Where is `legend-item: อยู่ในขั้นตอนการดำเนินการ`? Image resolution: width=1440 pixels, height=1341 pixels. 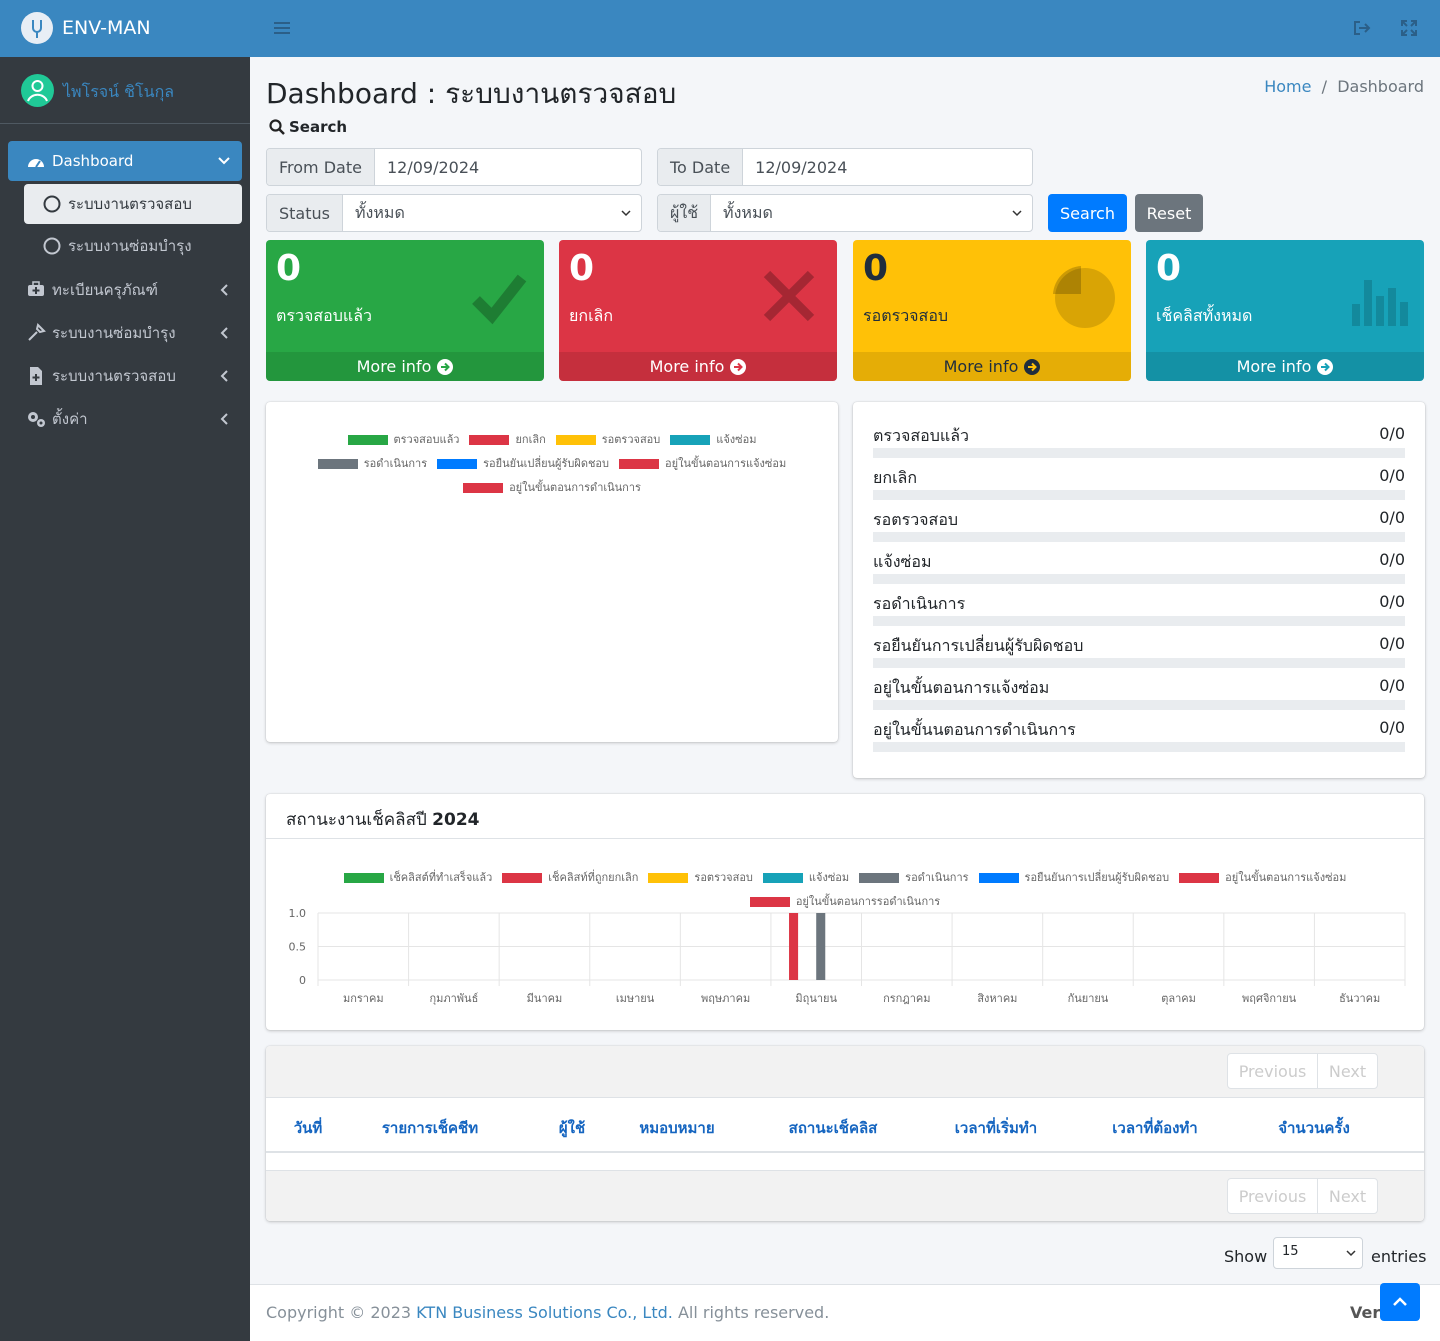 legend-item: อยู่ในขั้นตอนการดำเนินการ is located at coordinates (552, 487).